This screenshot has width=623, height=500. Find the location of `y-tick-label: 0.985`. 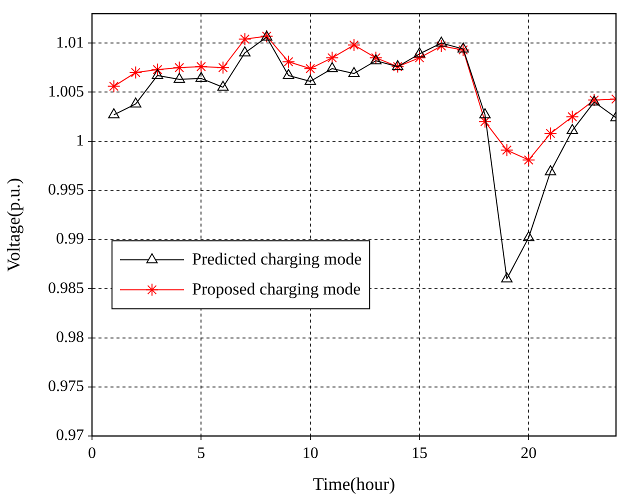

y-tick-label: 0.985 is located at coordinates (66, 288).